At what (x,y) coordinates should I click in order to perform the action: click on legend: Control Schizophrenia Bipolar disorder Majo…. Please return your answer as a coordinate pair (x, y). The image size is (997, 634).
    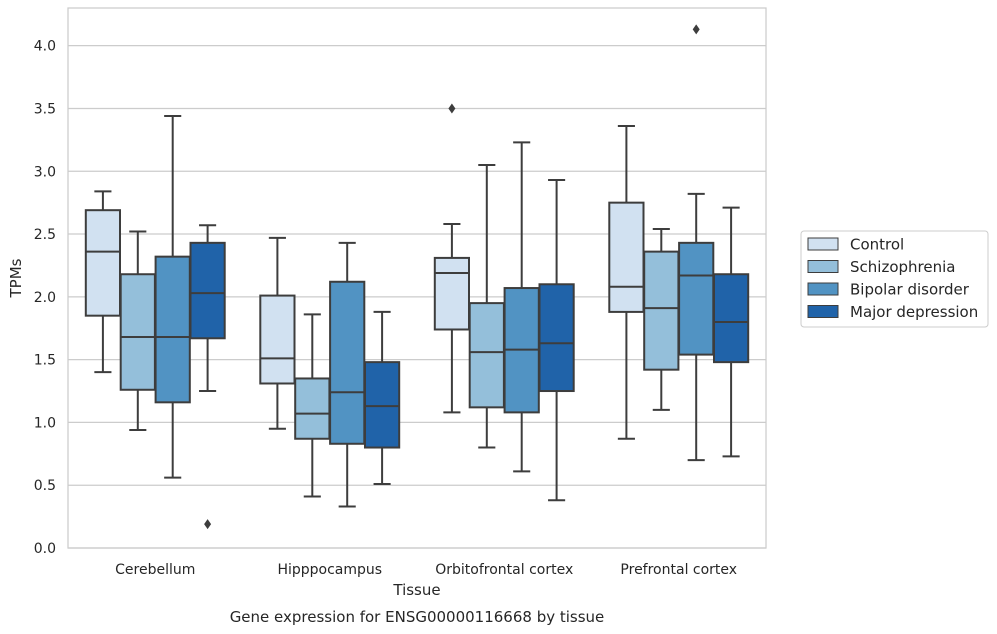
    Looking at the image, I should click on (894, 279).